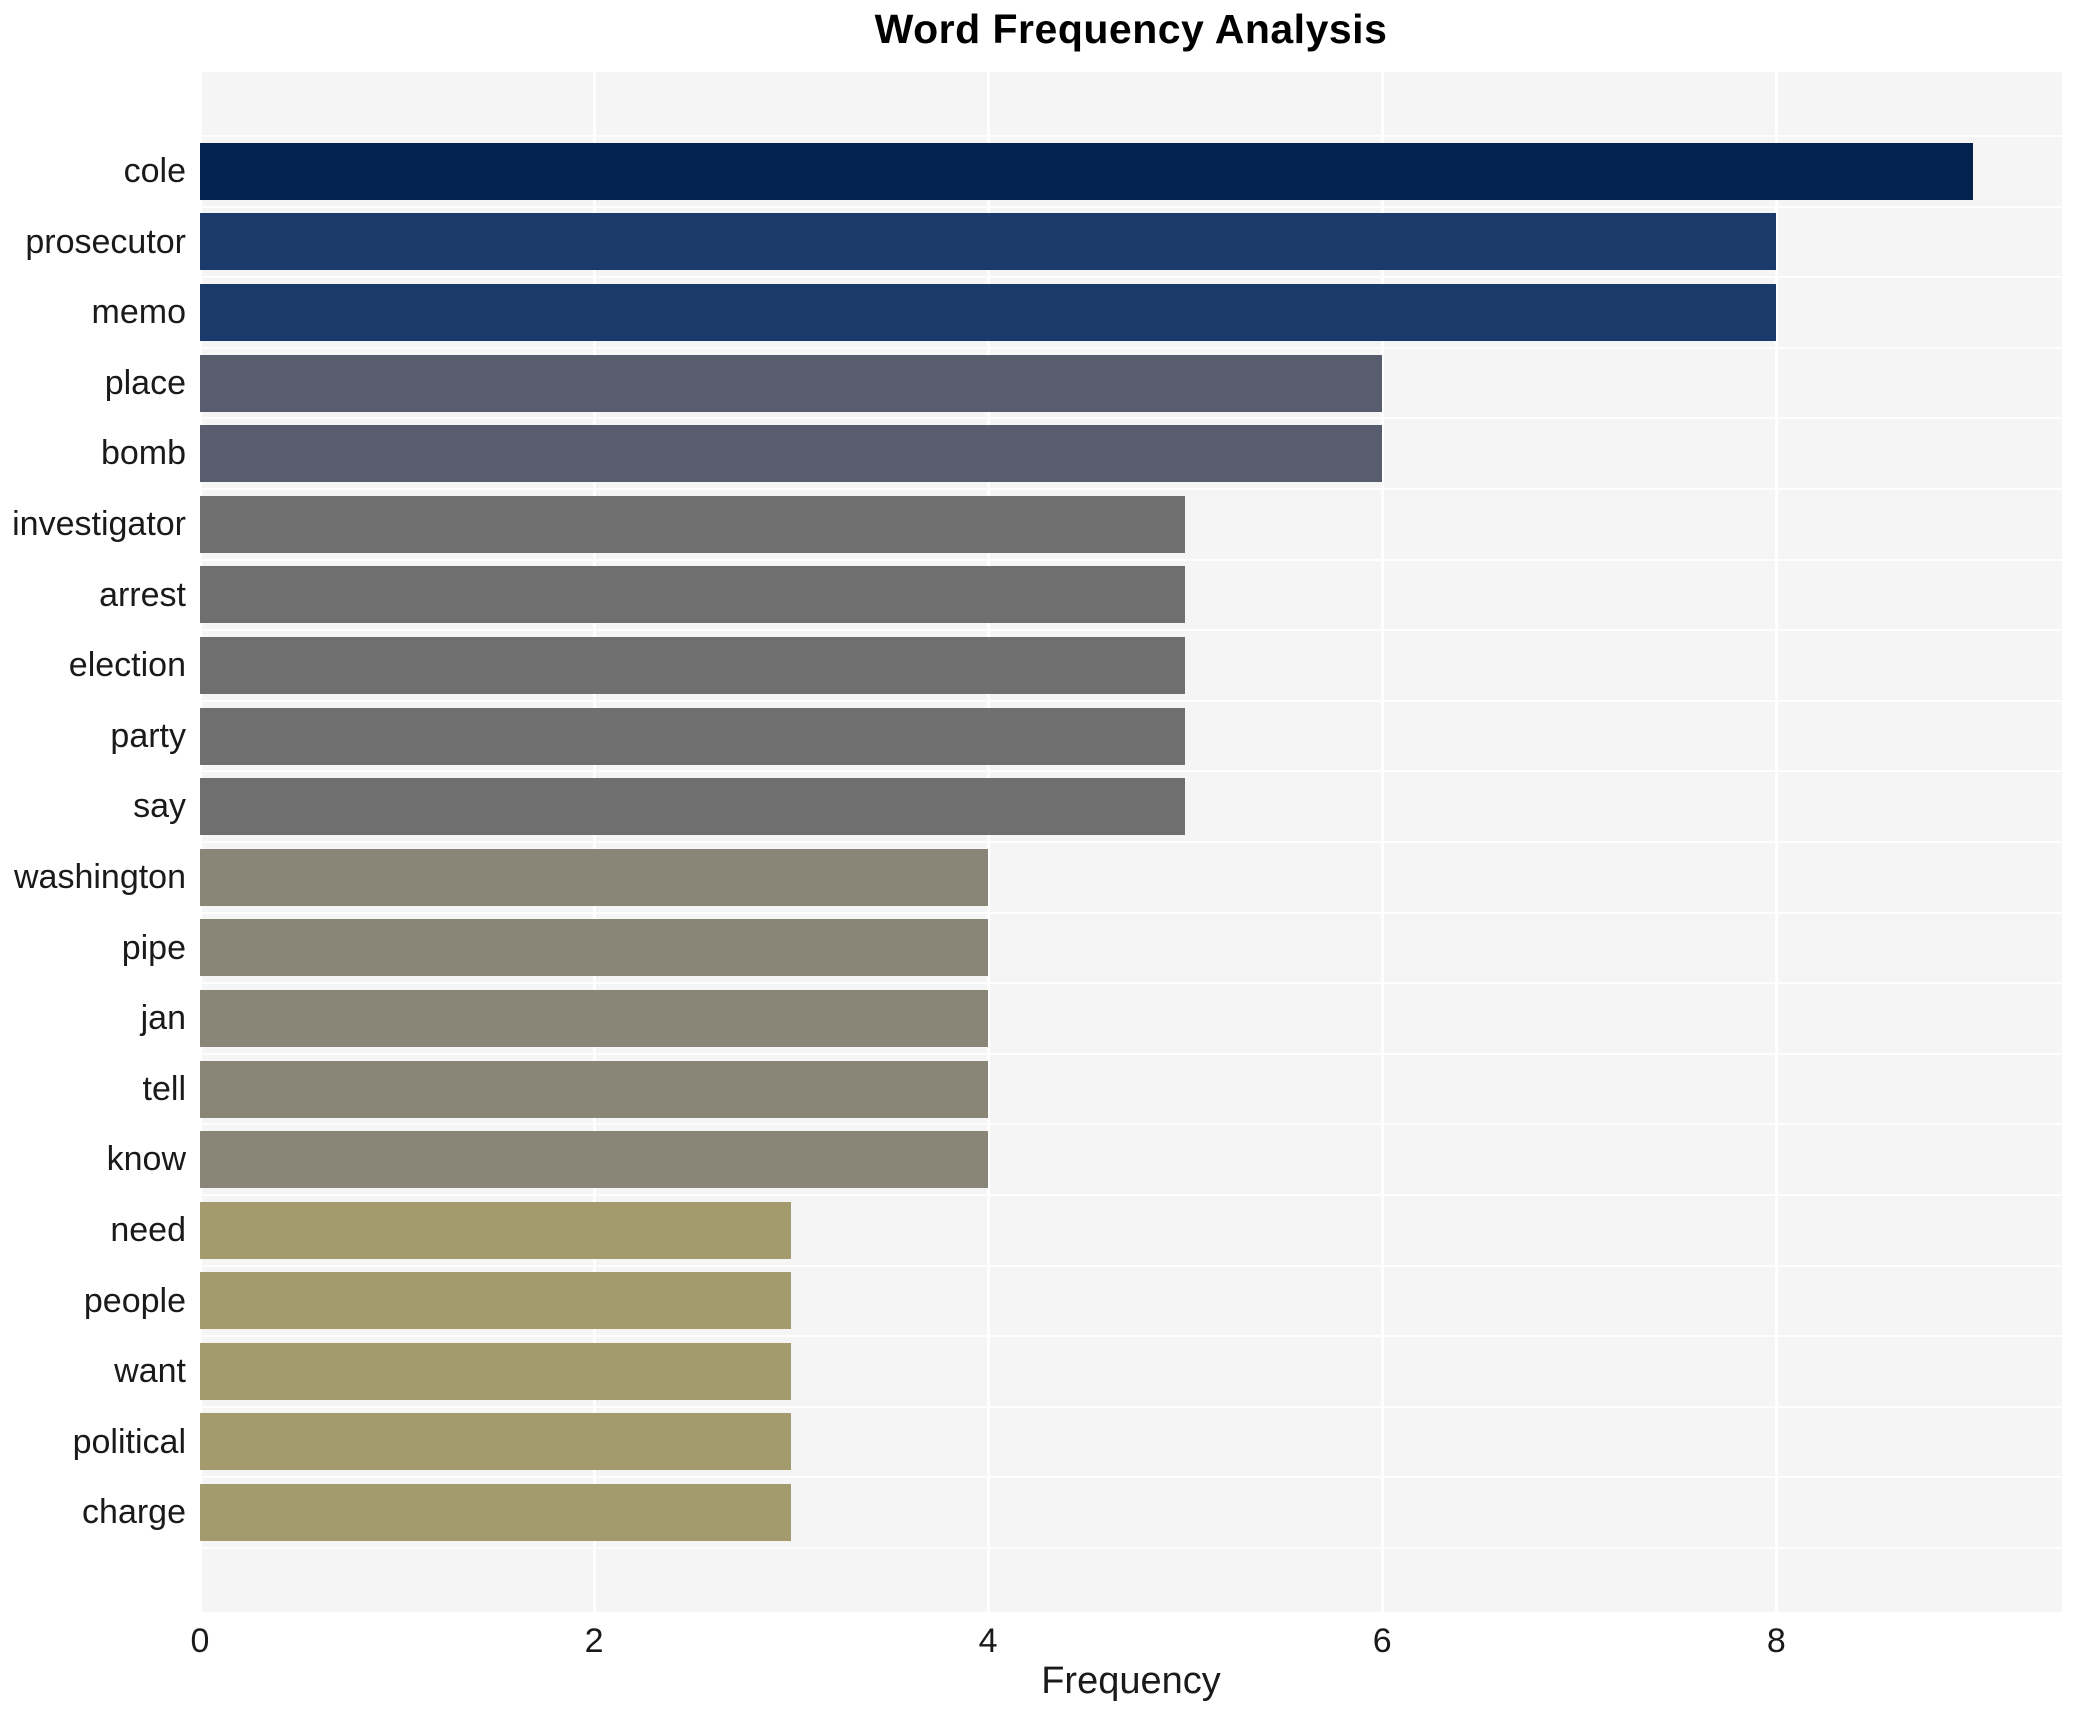 This screenshot has height=1710, width=2080. I want to click on x-tick-2: 2, so click(594, 1641).